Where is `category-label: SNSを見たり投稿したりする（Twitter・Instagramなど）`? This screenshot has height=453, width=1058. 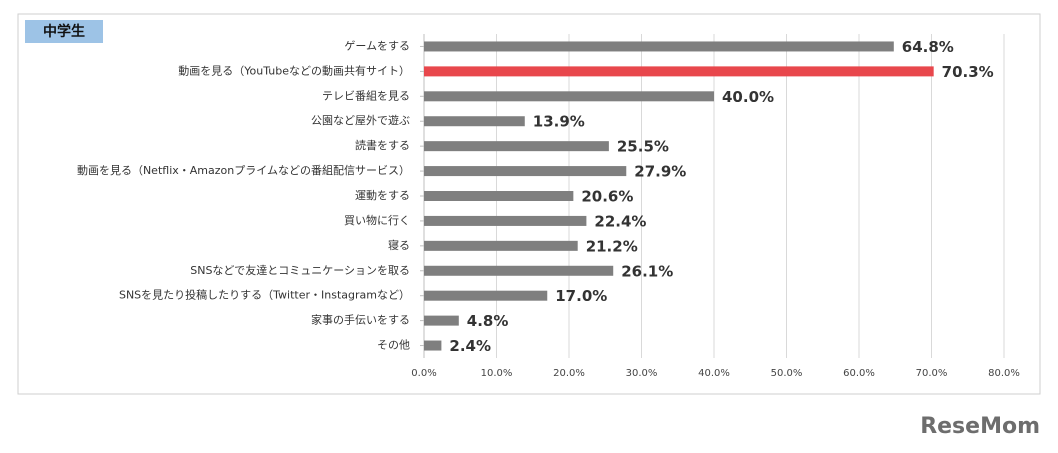
category-label: SNSを見たり投稿したりする（Twitter・Instagramなど） is located at coordinates (264, 295).